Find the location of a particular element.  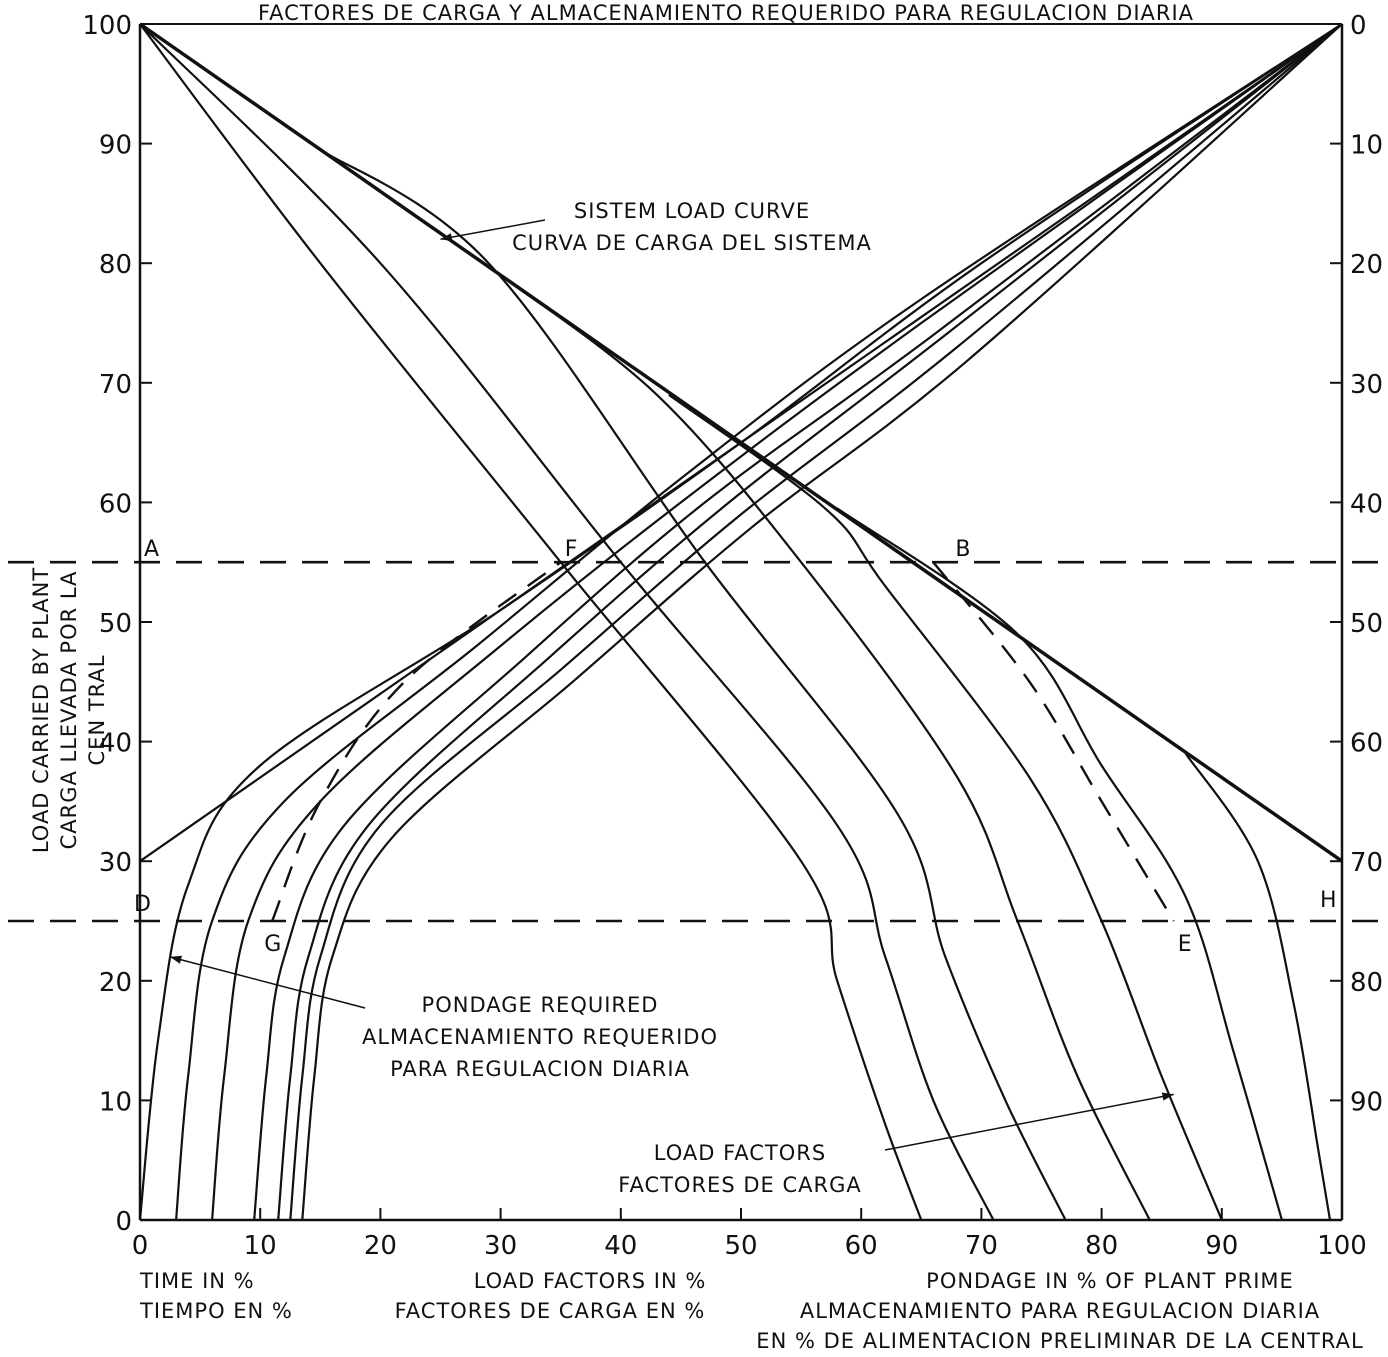

y2-tick-label-0: 0 is located at coordinates (1358, 26).